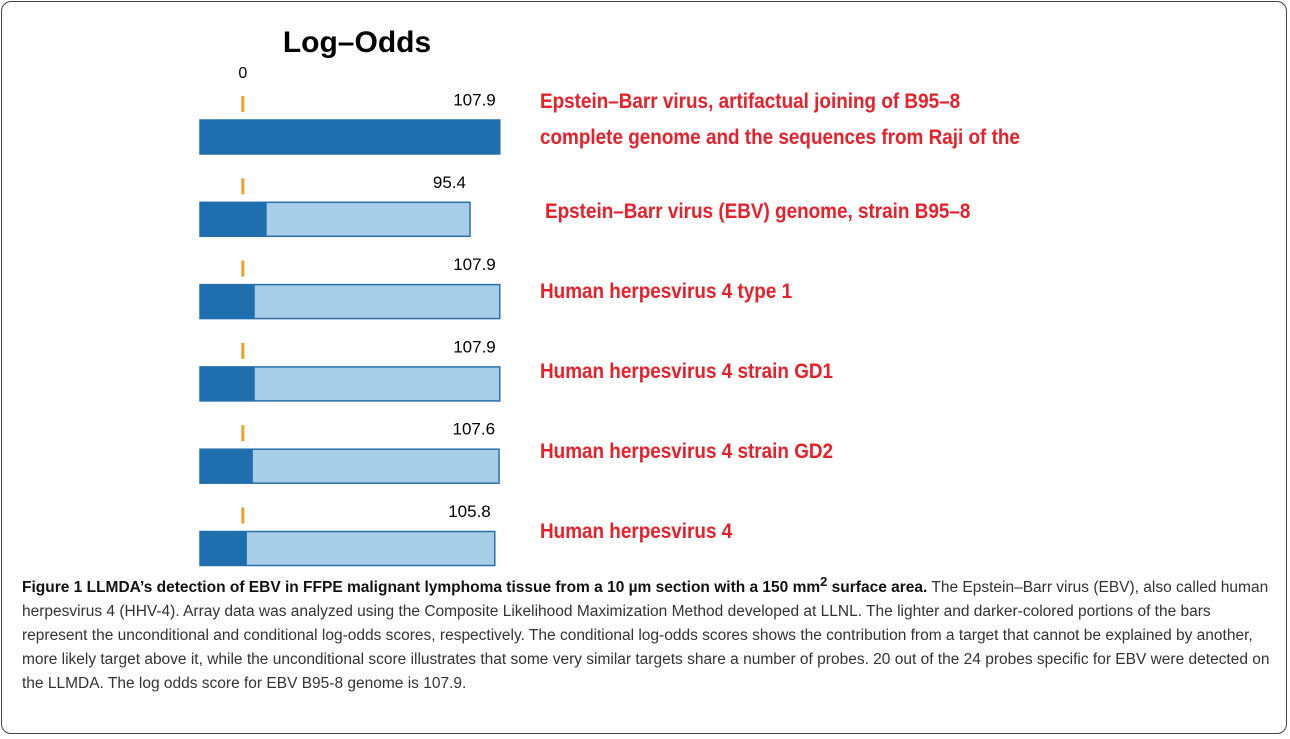  I want to click on value-label: 105.8, so click(469, 511).